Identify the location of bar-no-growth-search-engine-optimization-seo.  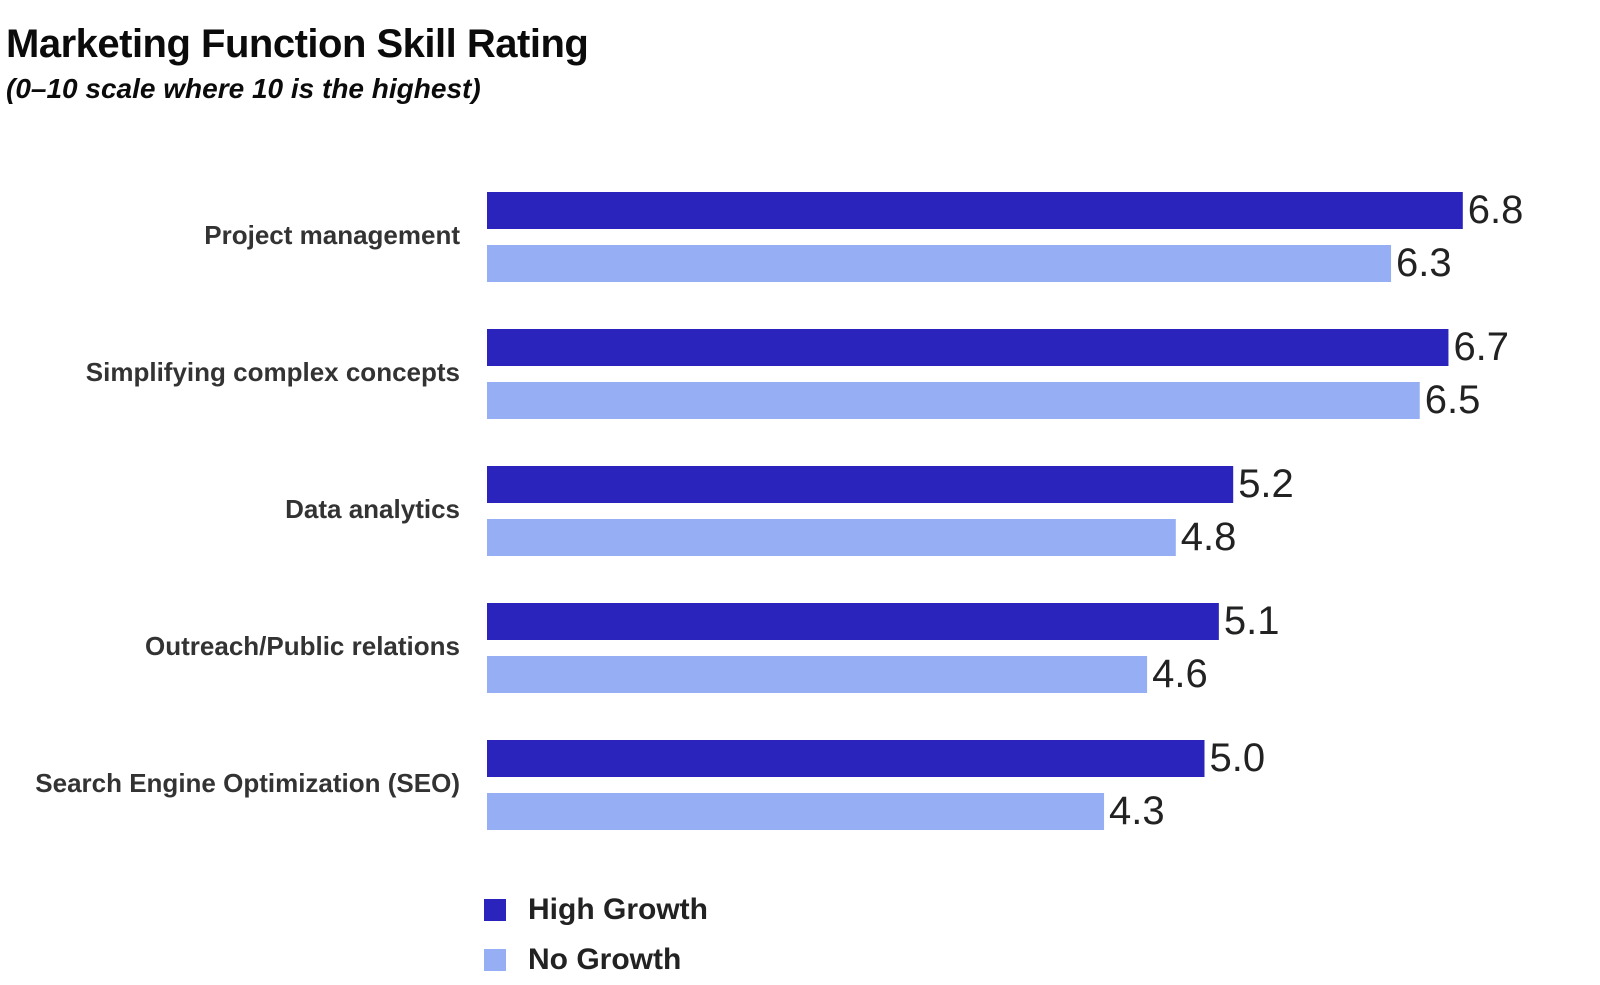
(796, 811).